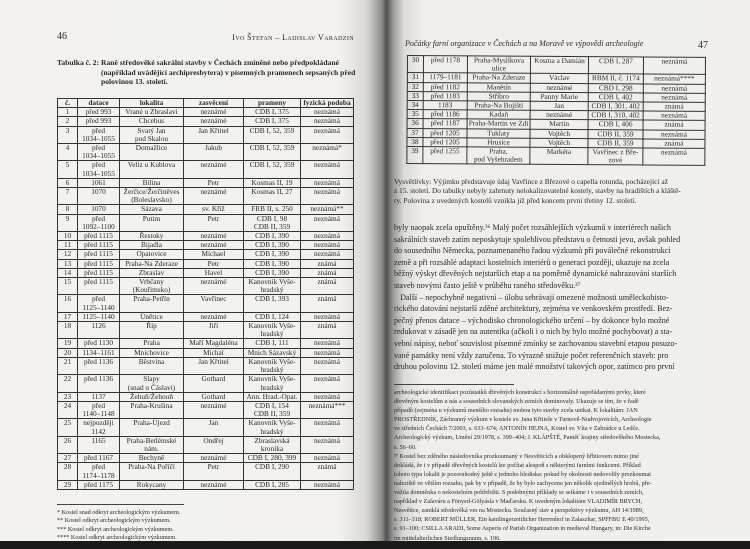 The width and height of the screenshot is (750, 549). I want to click on table-cell: 11, so click(67, 245).